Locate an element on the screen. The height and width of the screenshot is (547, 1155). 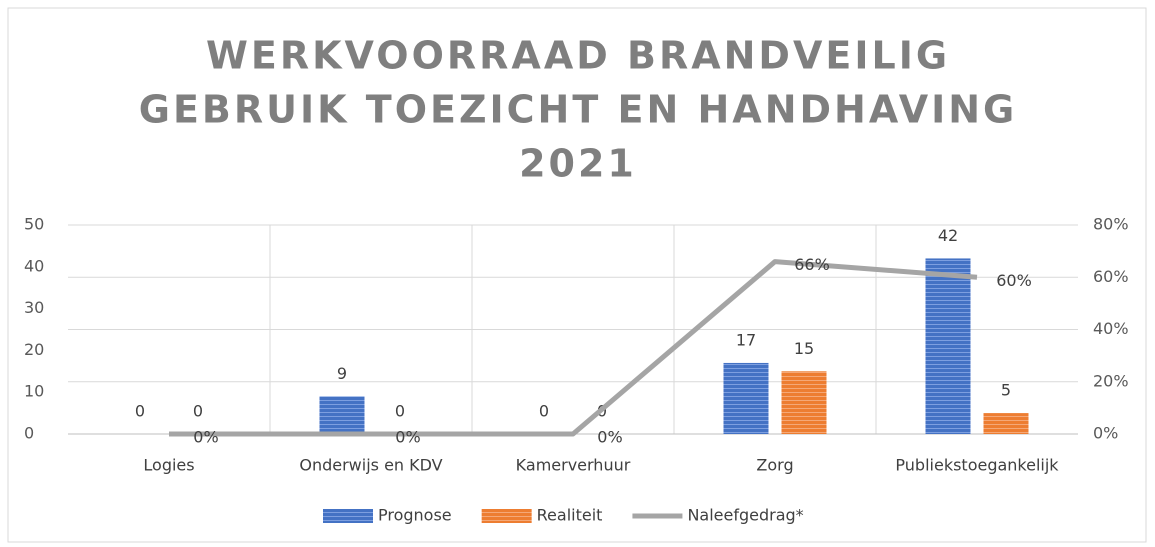
y-tick-label: 30 is located at coordinates (34, 307).